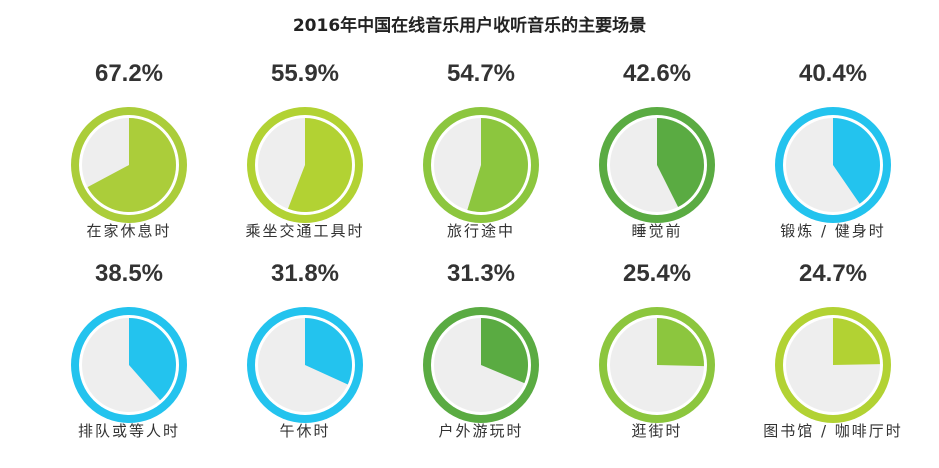  What do you see at coordinates (833, 231) in the screenshot?
I see `category-label: 锻炼 / 健身时` at bounding box center [833, 231].